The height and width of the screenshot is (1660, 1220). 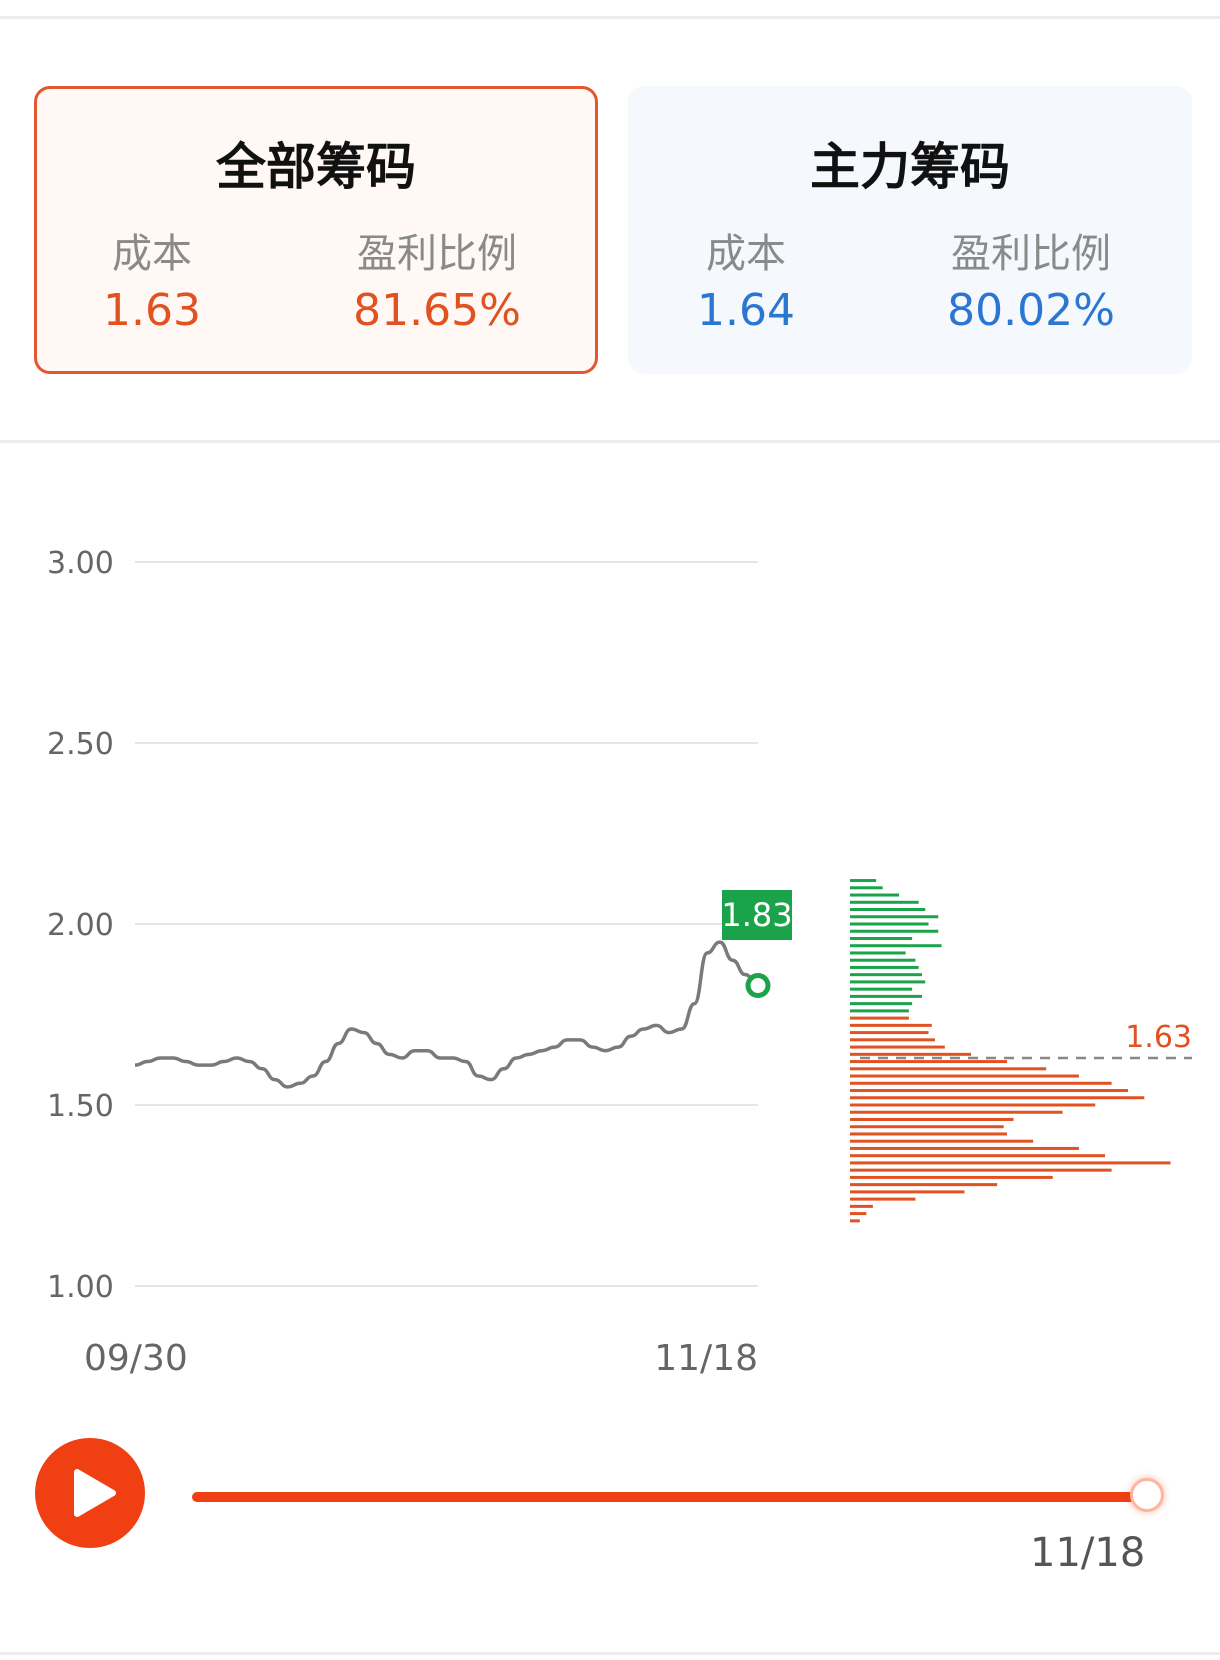 What do you see at coordinates (910, 230) in the screenshot?
I see `card-main-chips: 主力筹码 成本 盈利比例 1.64 80.02%` at bounding box center [910, 230].